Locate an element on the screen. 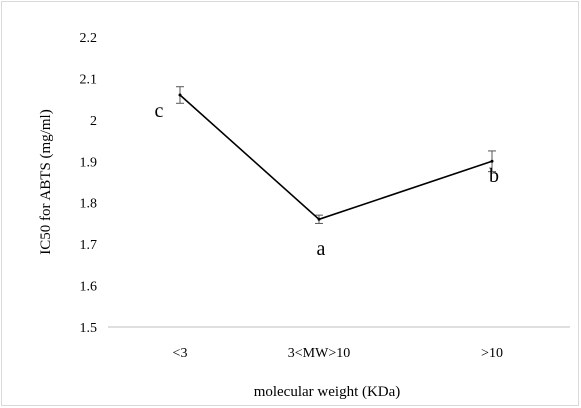 Image resolution: width=581 pixels, height=408 pixels. x-tick-label: >10 is located at coordinates (492, 353).